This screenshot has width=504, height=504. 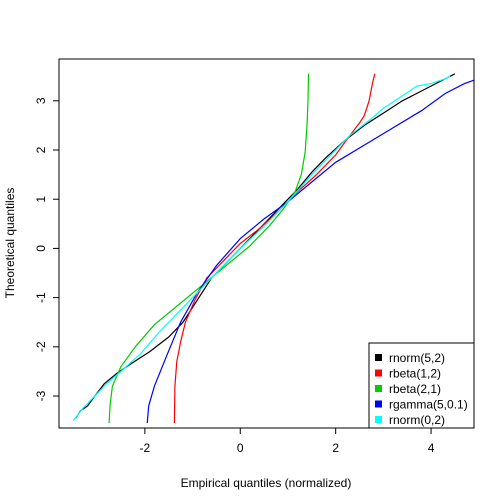 I want to click on y-tick-label-0: -3, so click(x=41, y=395).